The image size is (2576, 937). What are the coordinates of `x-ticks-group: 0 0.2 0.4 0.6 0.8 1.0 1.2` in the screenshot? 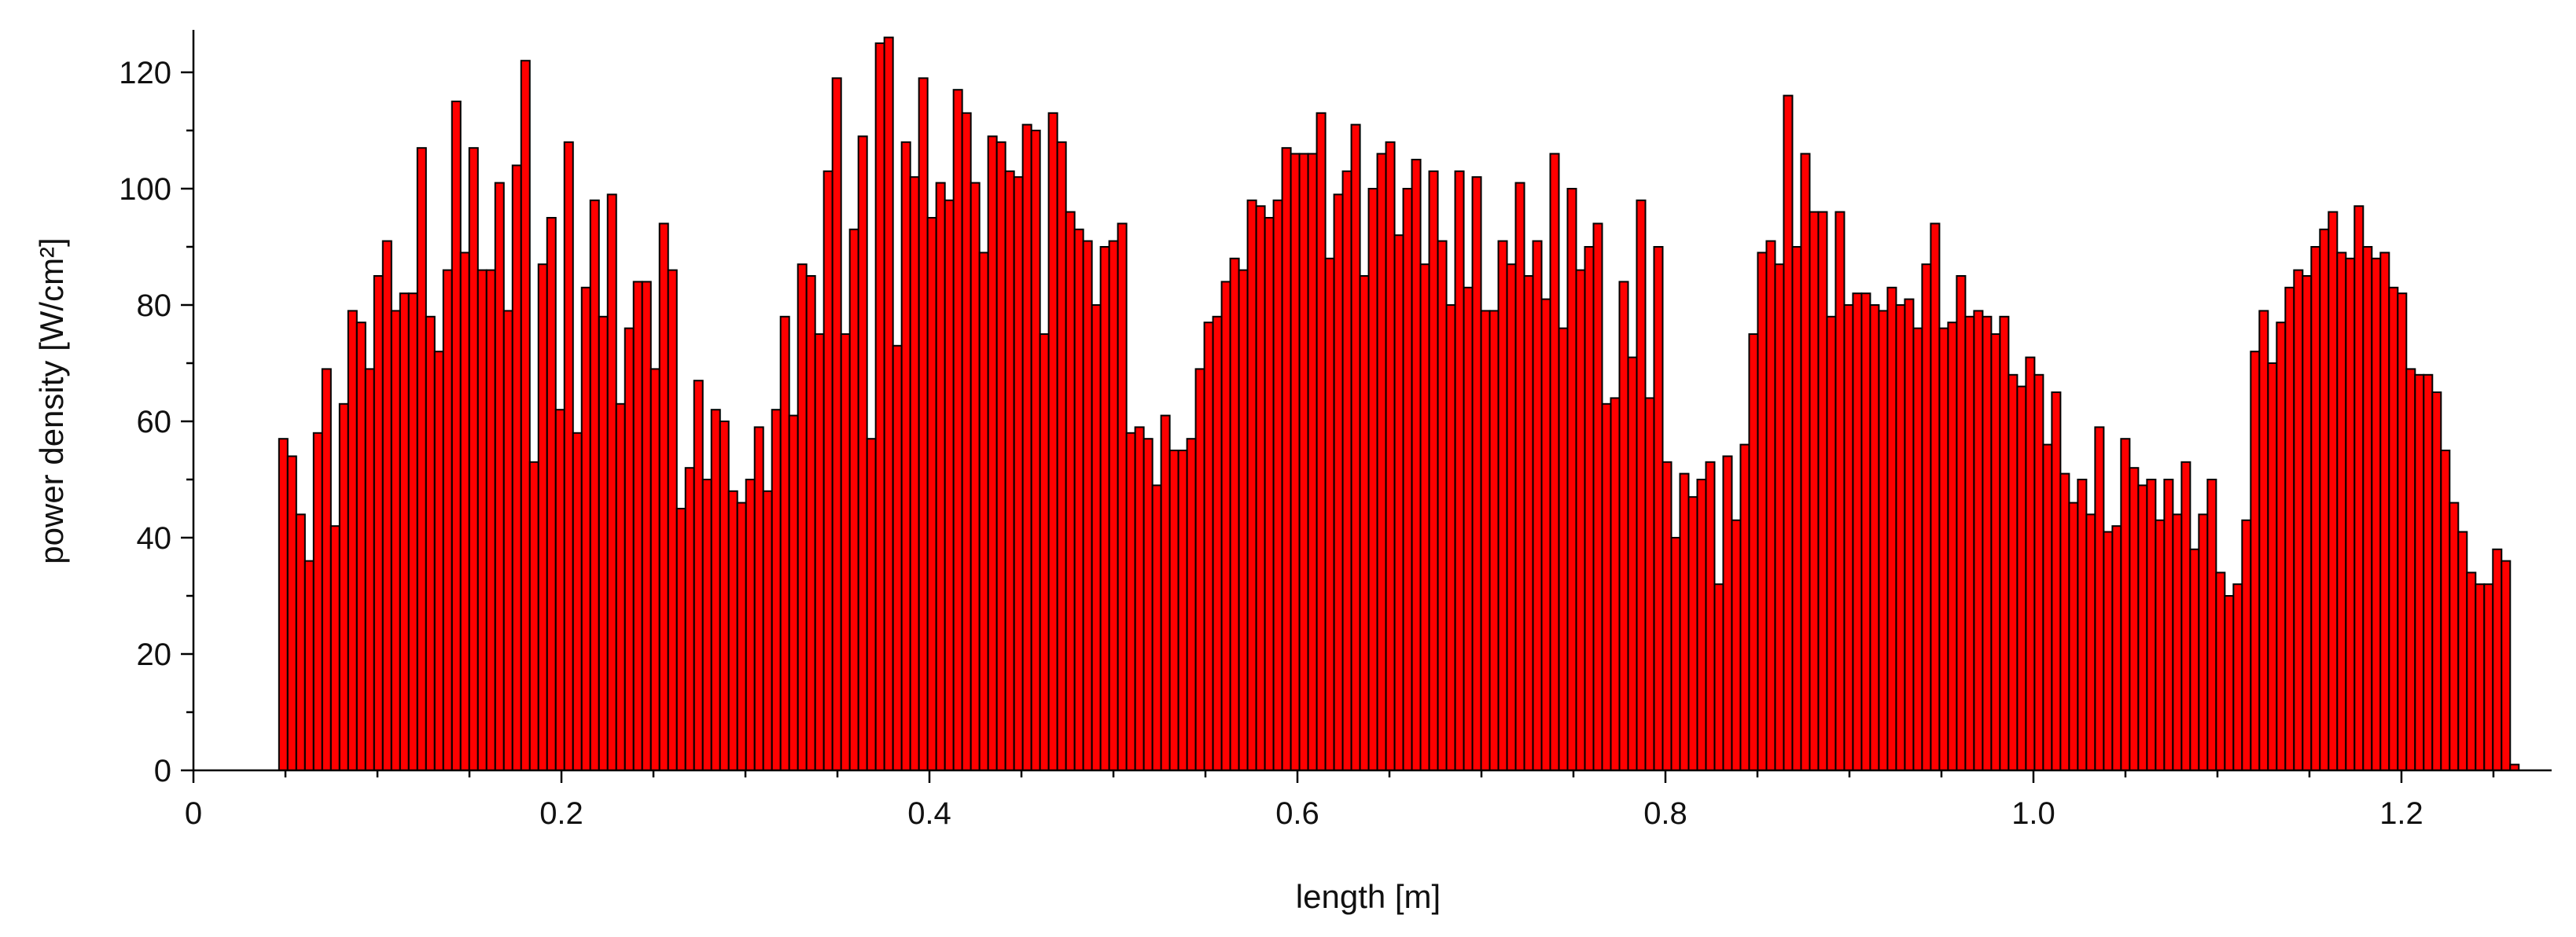 It's located at (1340, 800).